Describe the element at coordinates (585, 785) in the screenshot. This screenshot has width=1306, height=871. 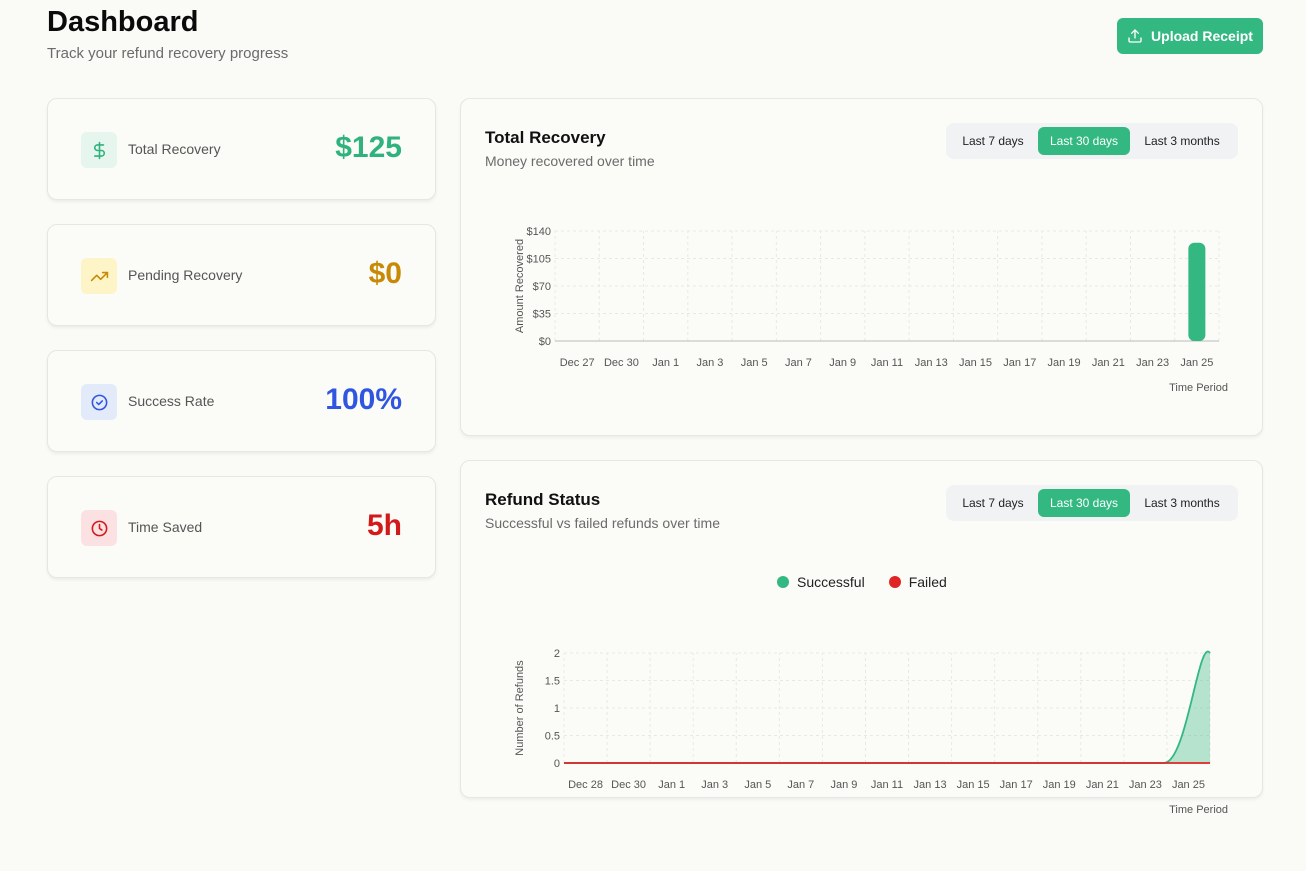
I see `x-tick-label: Dec 28` at that location.